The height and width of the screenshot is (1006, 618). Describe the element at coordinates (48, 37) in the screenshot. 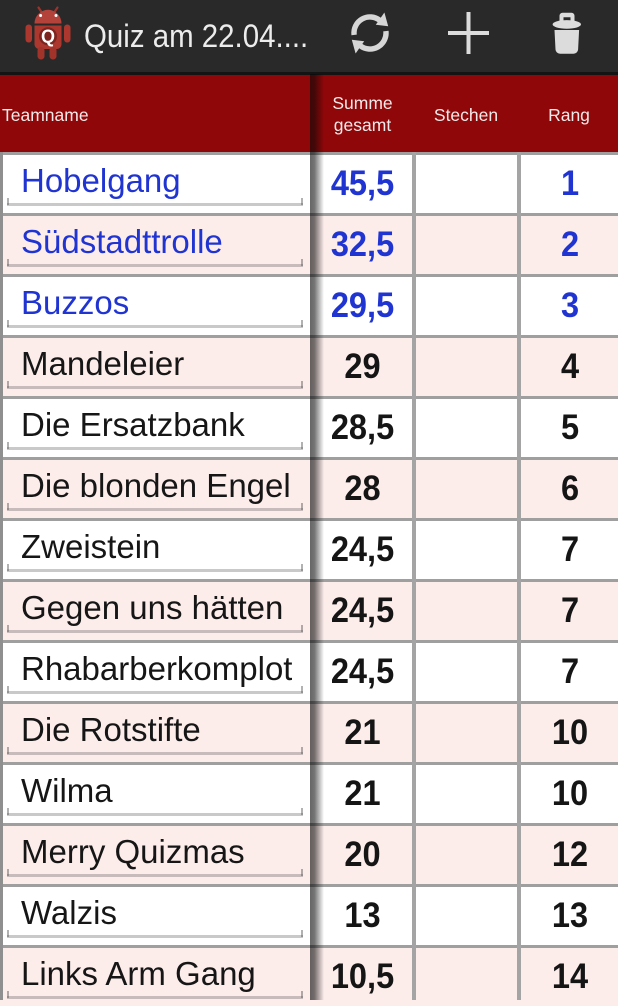

I see `svg-text: Q` at that location.